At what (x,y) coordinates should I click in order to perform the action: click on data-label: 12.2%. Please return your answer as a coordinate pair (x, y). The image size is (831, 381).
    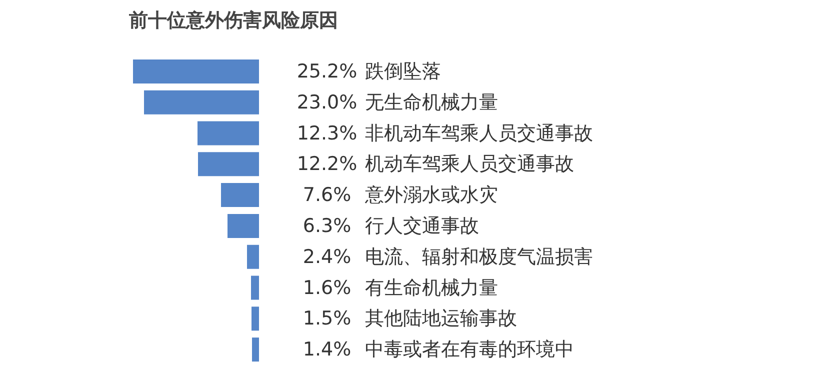
    Looking at the image, I should click on (327, 164).